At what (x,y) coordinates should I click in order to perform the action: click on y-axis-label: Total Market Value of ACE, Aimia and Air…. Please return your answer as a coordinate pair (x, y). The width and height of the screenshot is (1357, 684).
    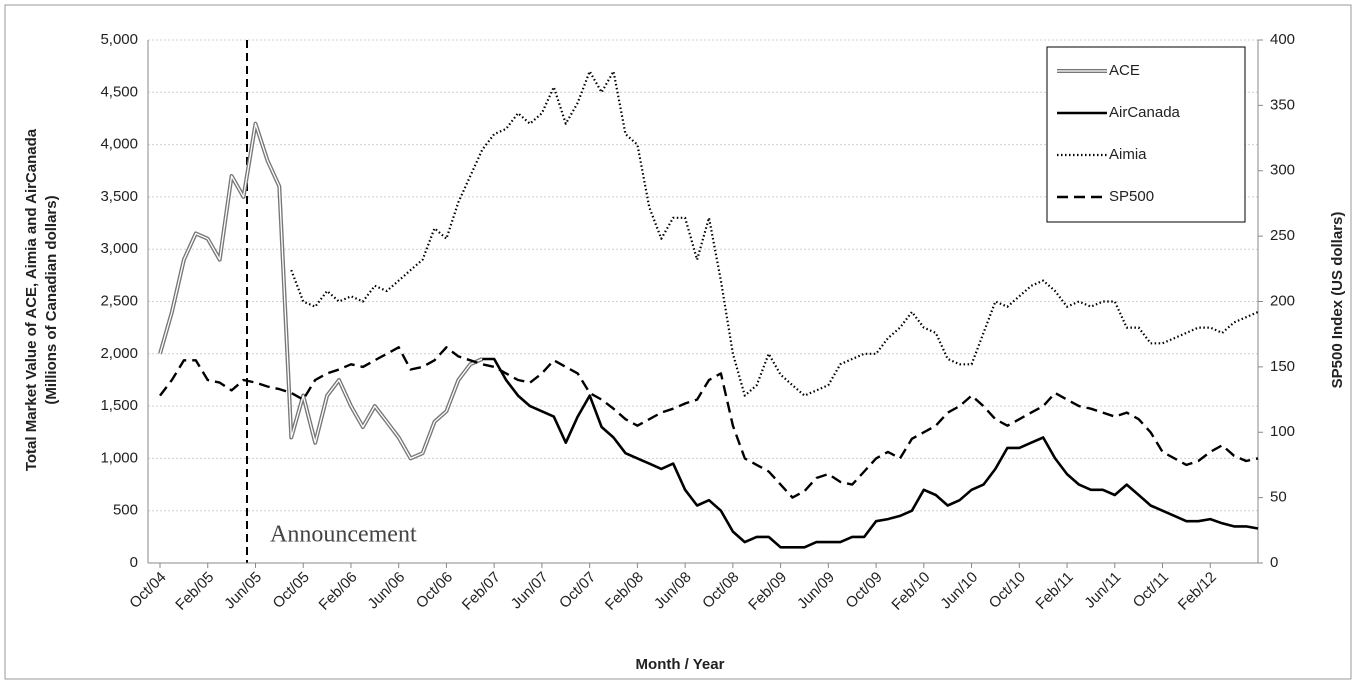
    Looking at the image, I should click on (31, 299).